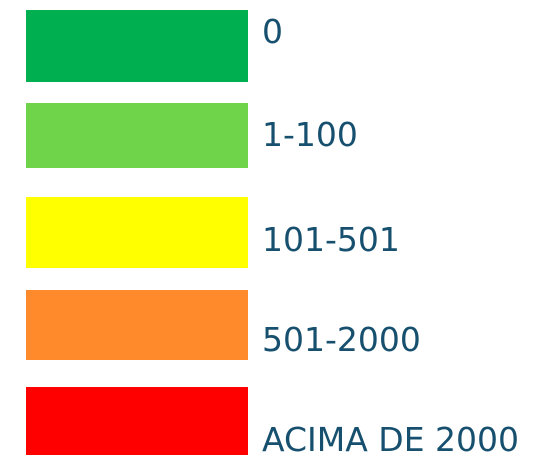  I want to click on legend-label: 0, so click(272, 31).